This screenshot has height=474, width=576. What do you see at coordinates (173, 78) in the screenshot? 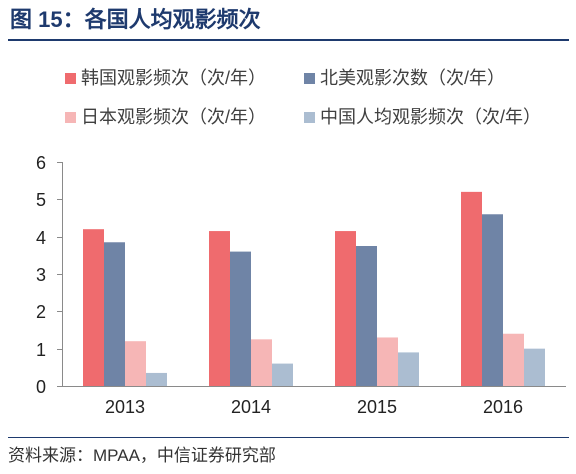
I see `legend-label-korea: 韩国观影频次（次/年）` at bounding box center [173, 78].